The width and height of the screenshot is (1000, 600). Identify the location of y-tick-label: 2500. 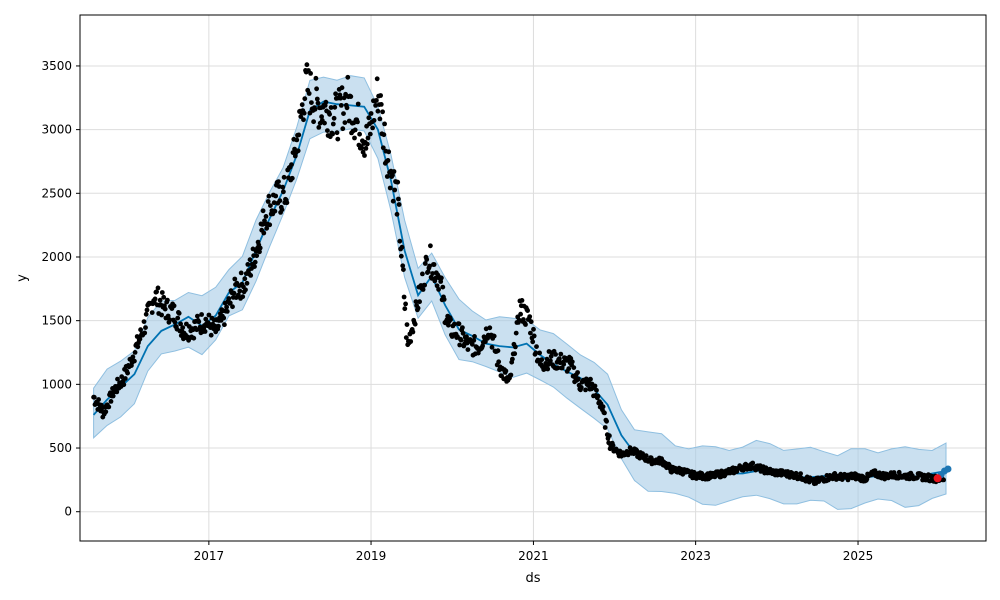
(56, 193).